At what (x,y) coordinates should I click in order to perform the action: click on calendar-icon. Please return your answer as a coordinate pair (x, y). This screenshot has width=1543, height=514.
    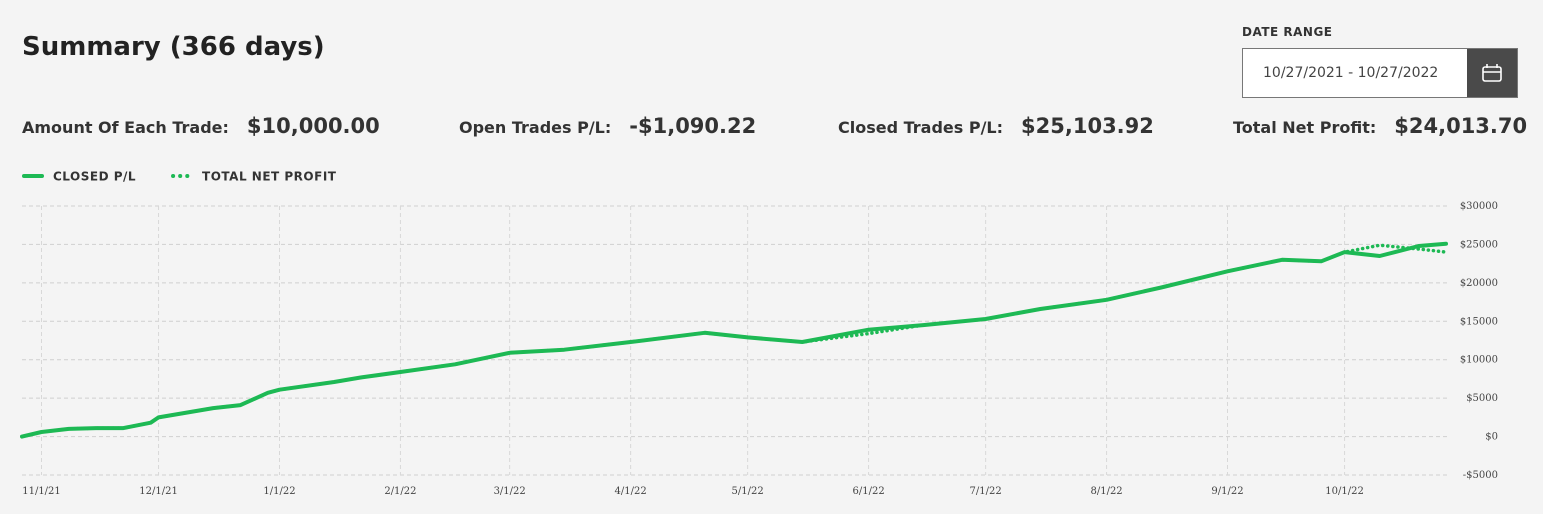
    Looking at the image, I should click on (1492, 73).